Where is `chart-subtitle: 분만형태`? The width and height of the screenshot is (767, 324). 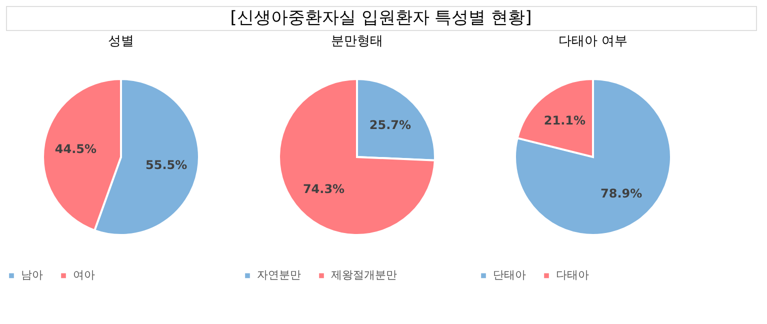
chart-subtitle: 분만형태 is located at coordinates (357, 41).